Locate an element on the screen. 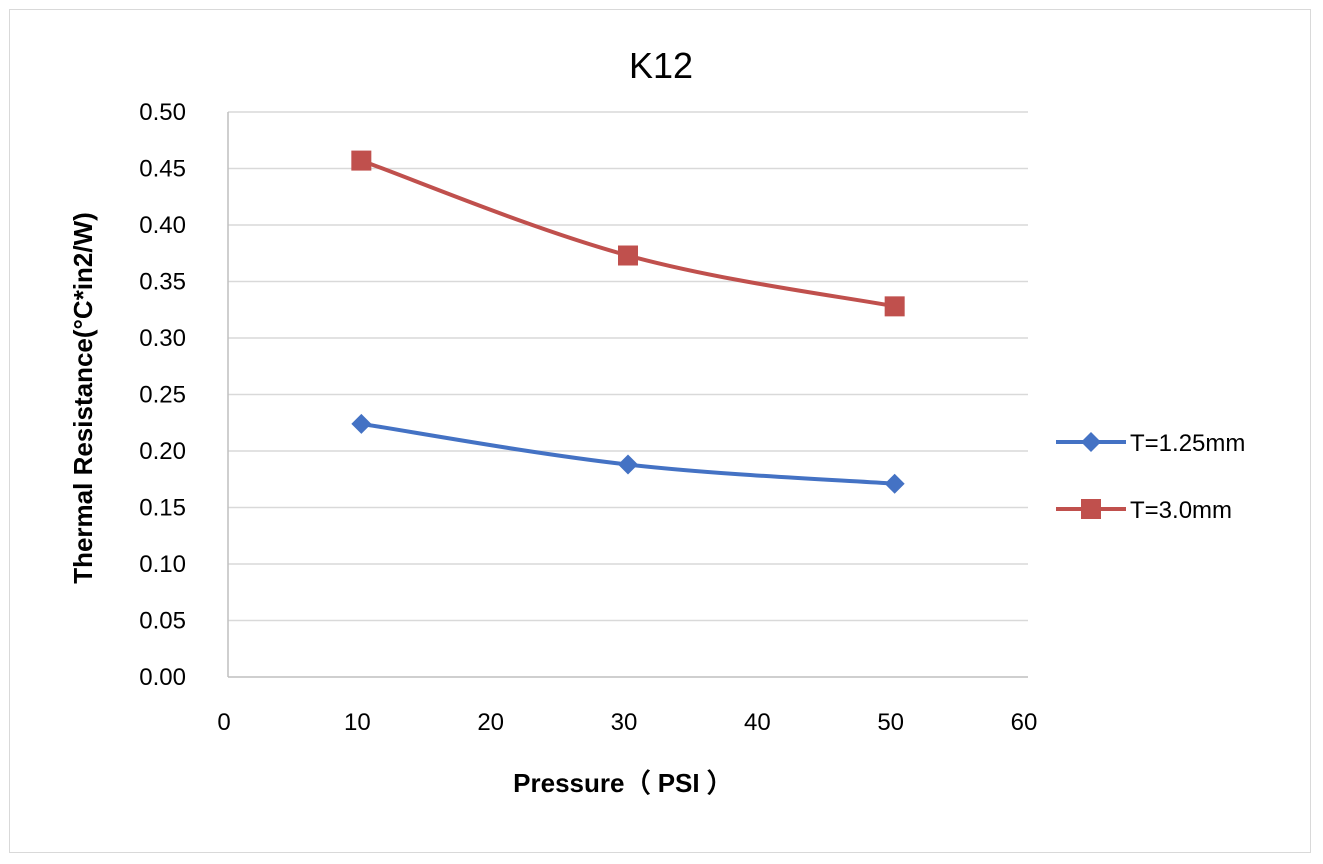 The image size is (1323, 864). y-tick-label: 0.50 is located at coordinates (162, 112).